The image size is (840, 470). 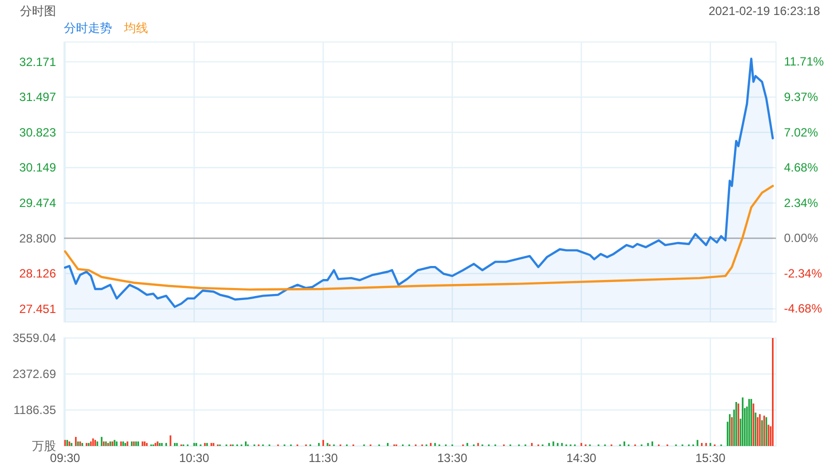 What do you see at coordinates (34, 338) in the screenshot?
I see `y-tick-label: 3559.04` at bounding box center [34, 338].